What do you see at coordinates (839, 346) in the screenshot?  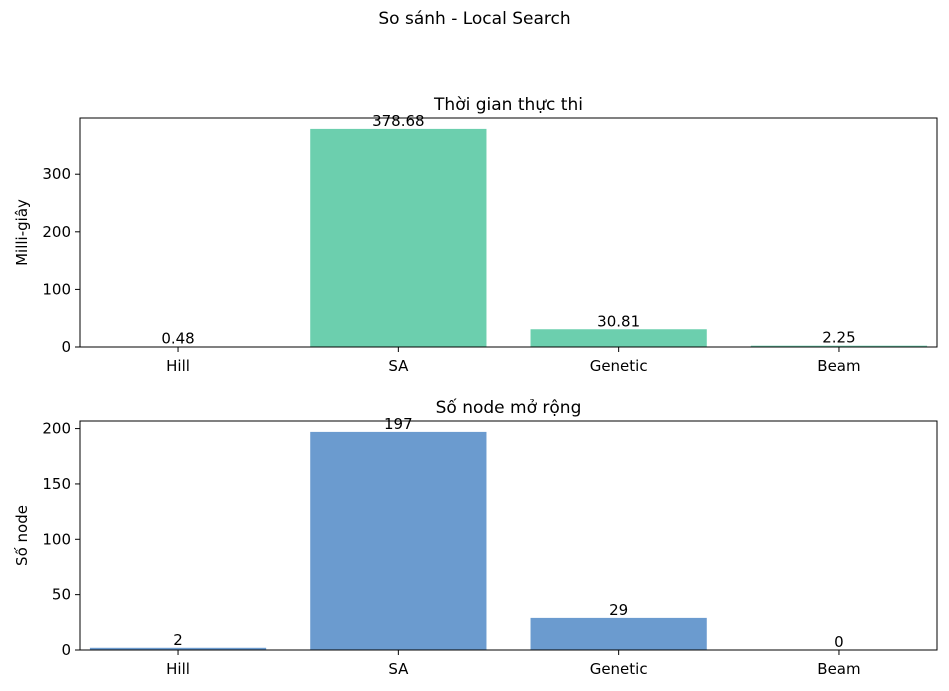 I see `bar-beam` at bounding box center [839, 346].